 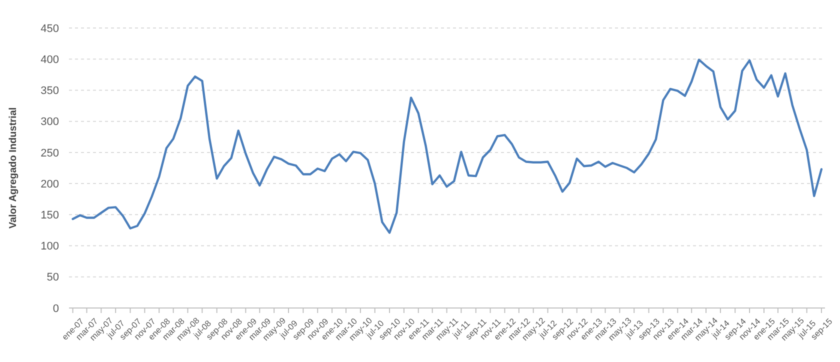 What do you see at coordinates (49, 60) in the screenshot?
I see `y-tick-label: 400` at bounding box center [49, 60].